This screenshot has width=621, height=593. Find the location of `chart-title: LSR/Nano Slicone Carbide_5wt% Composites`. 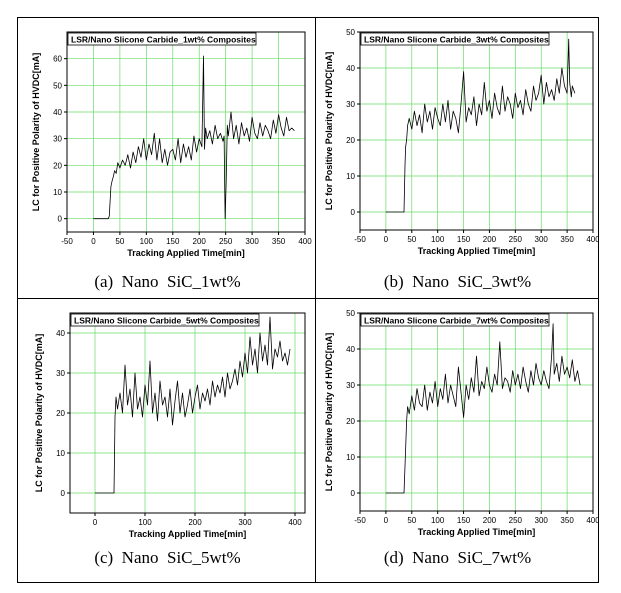

chart-title: LSR/Nano Slicone Carbide_5wt% Composites is located at coordinates (166, 321).